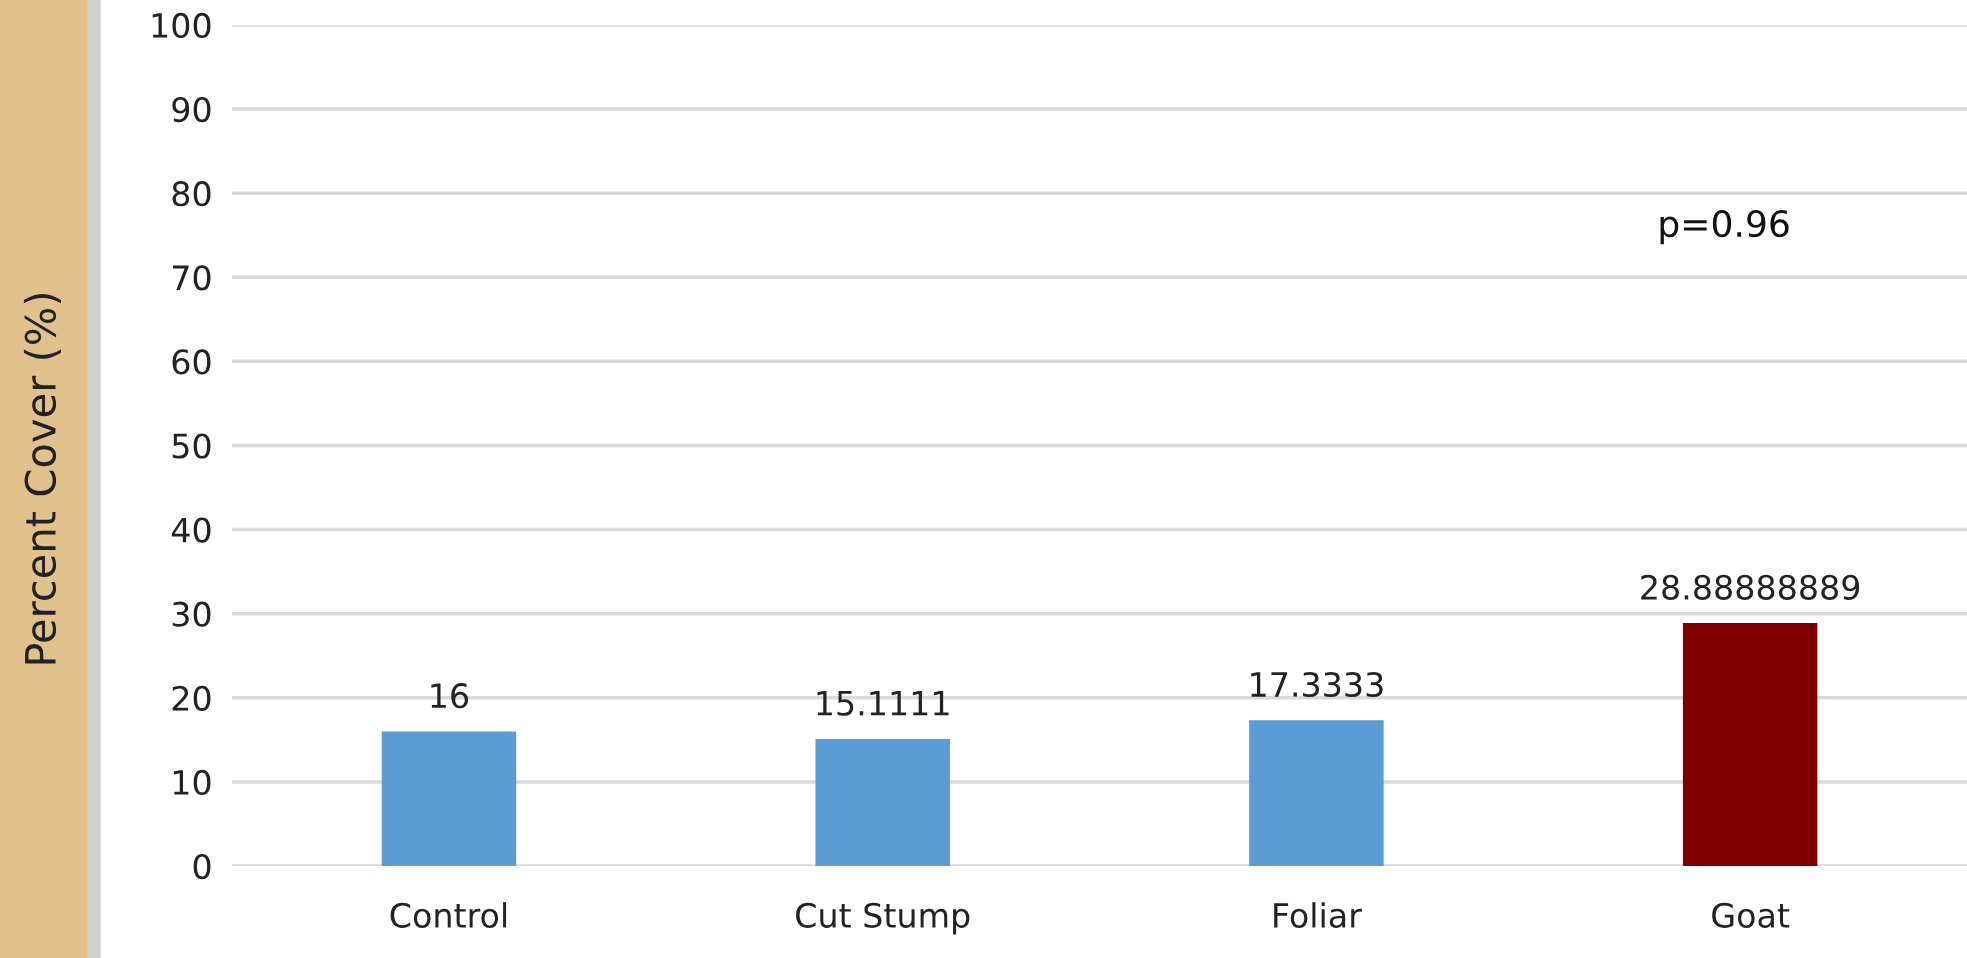 This screenshot has width=1967, height=958. I want to click on y-tick-label: 70, so click(191, 278).